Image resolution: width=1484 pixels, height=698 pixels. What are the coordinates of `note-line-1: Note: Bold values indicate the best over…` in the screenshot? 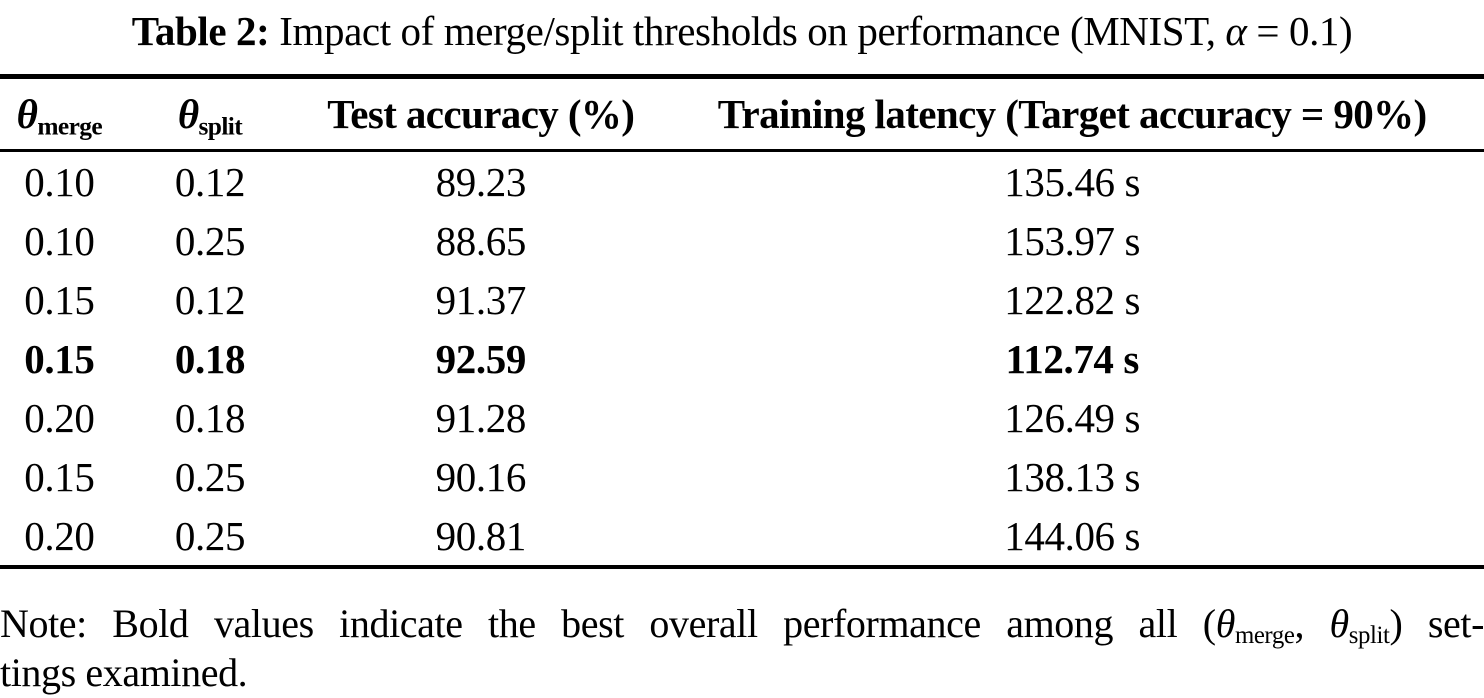 It's located at (742, 623).